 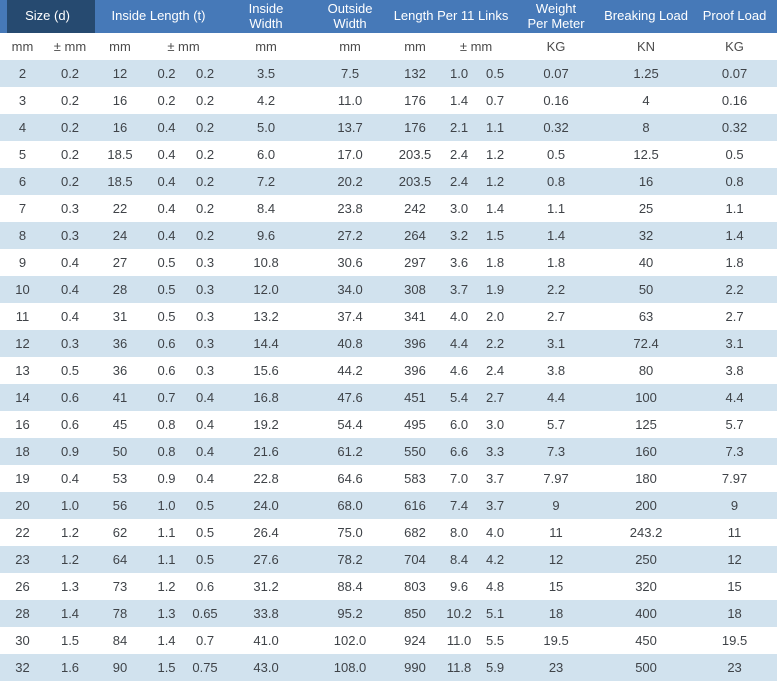 What do you see at coordinates (556, 154) in the screenshot?
I see `cell-weight-per-meter-kg: 0.5` at bounding box center [556, 154].